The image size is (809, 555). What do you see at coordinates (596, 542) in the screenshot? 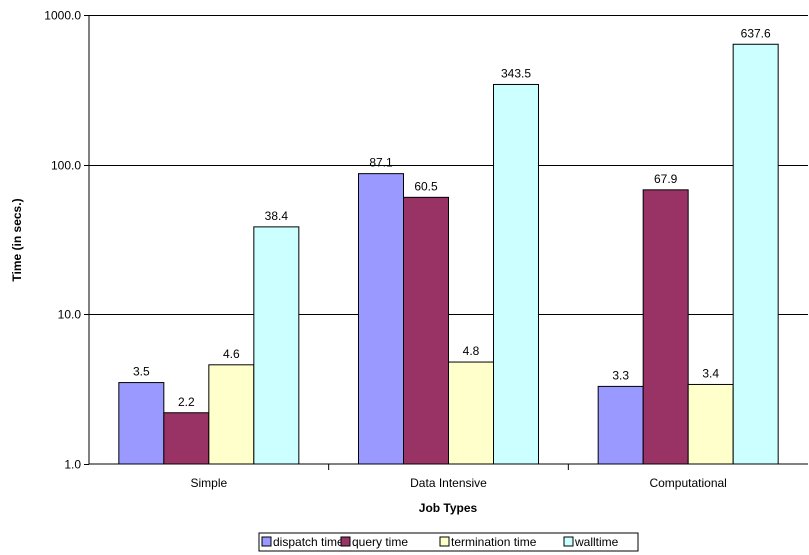
I see `legend-label-walltime: walltime` at bounding box center [596, 542].